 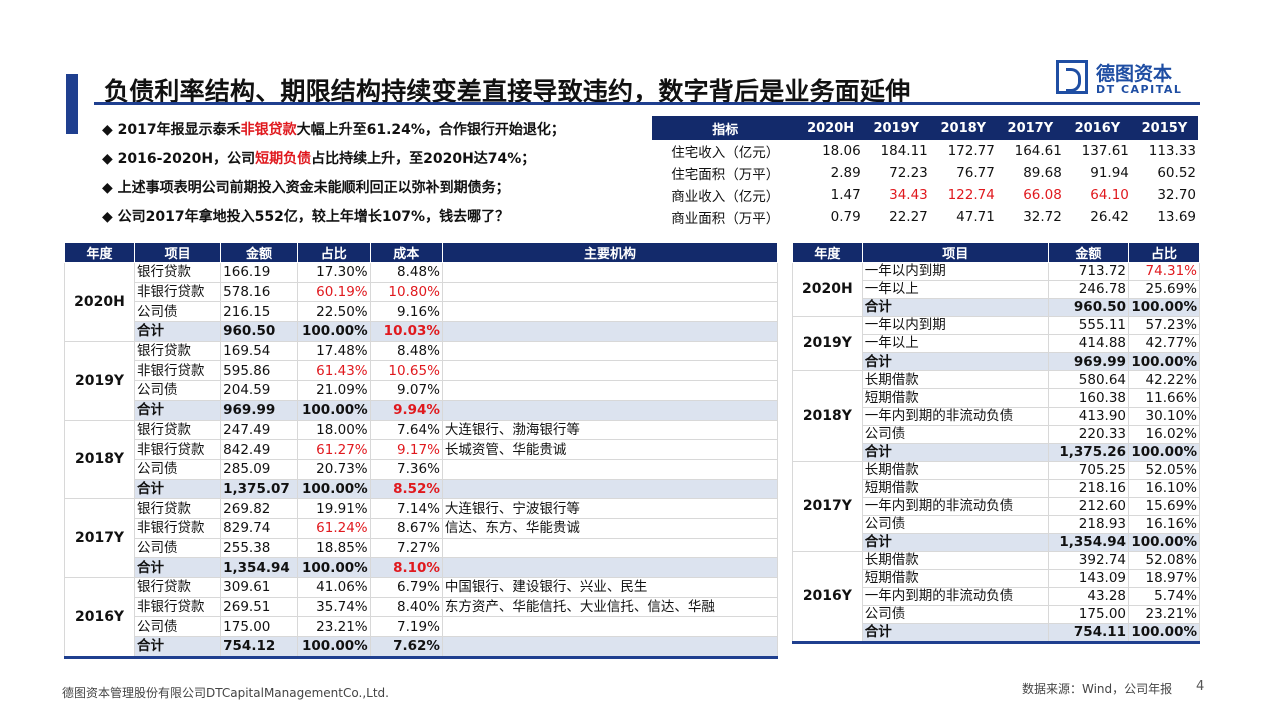 I want to click on org-cell: 东方资产、华能信托、大业信托、信达、华融, so click(x=610, y=607).